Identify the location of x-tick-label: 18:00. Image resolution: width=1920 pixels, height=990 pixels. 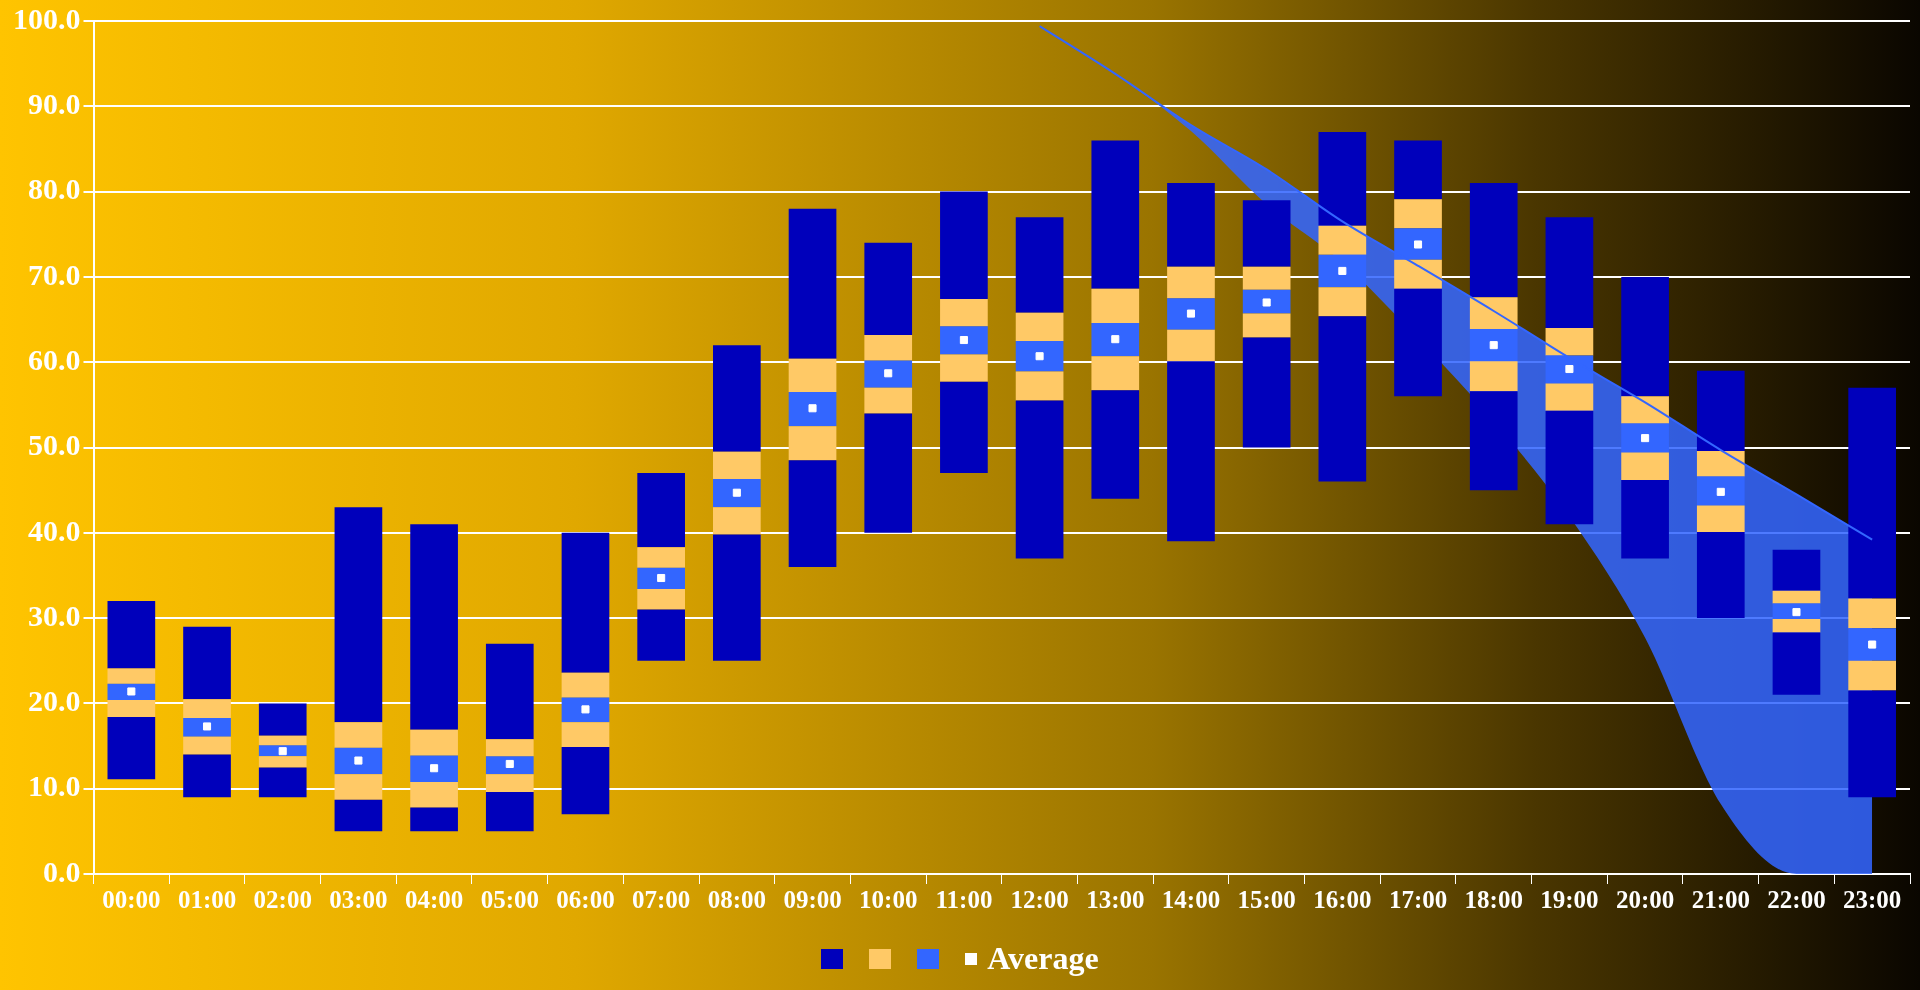
(1493, 900).